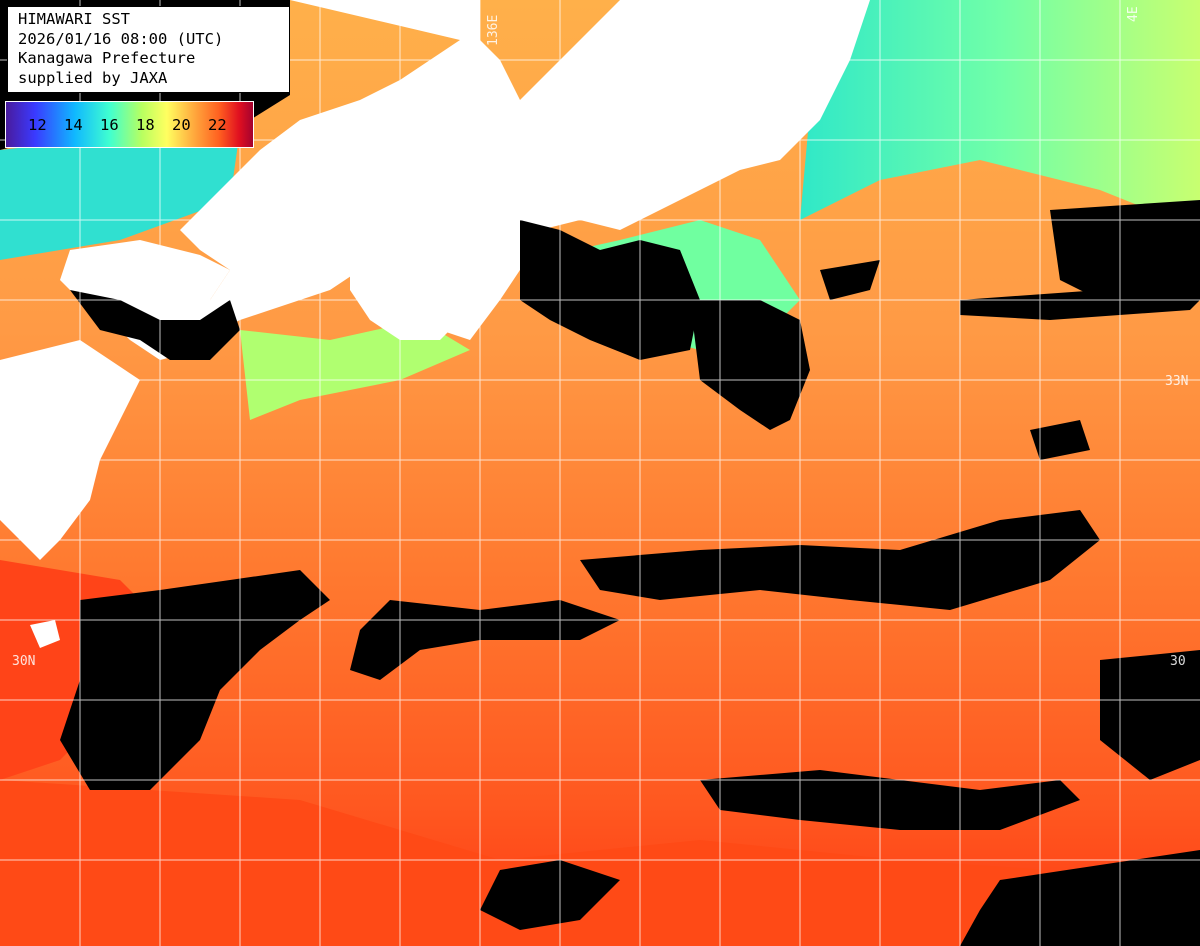  I want to click on sea-cool-northwest, so click(120, 195).